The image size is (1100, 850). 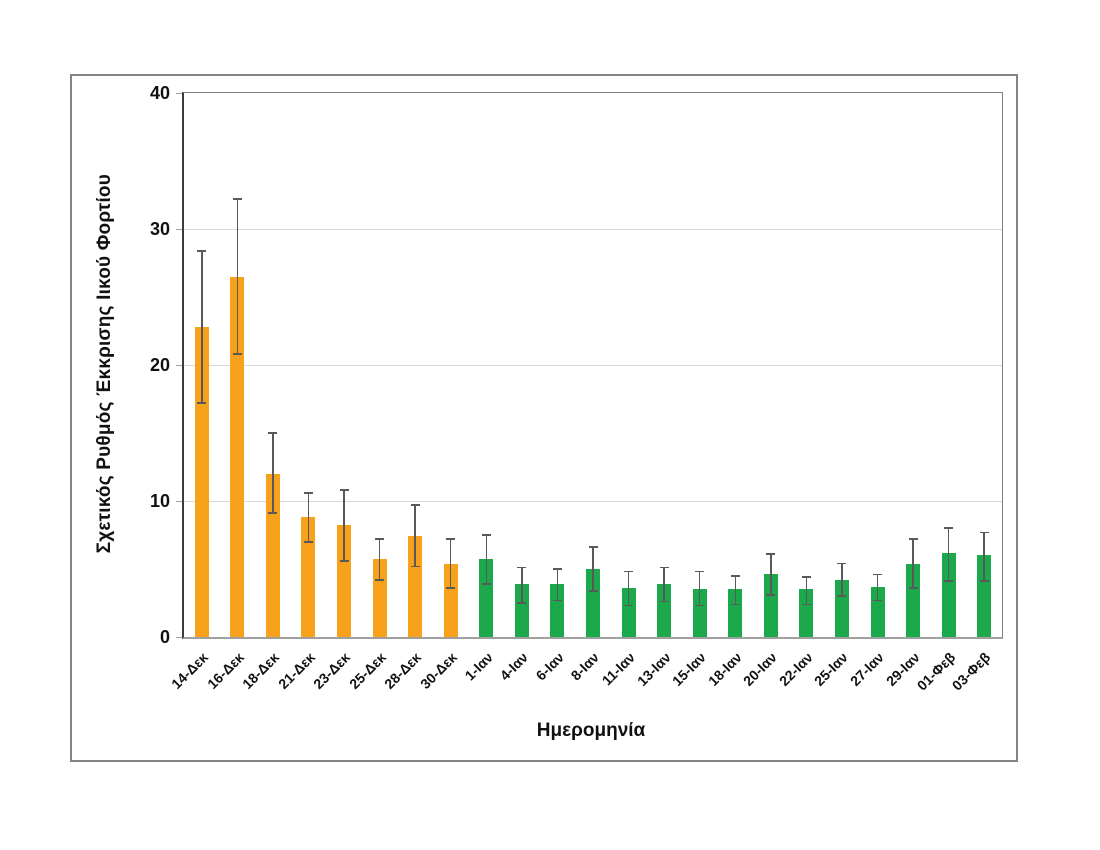 What do you see at coordinates (913, 600) in the screenshot?
I see `bar-29-Ιαν` at bounding box center [913, 600].